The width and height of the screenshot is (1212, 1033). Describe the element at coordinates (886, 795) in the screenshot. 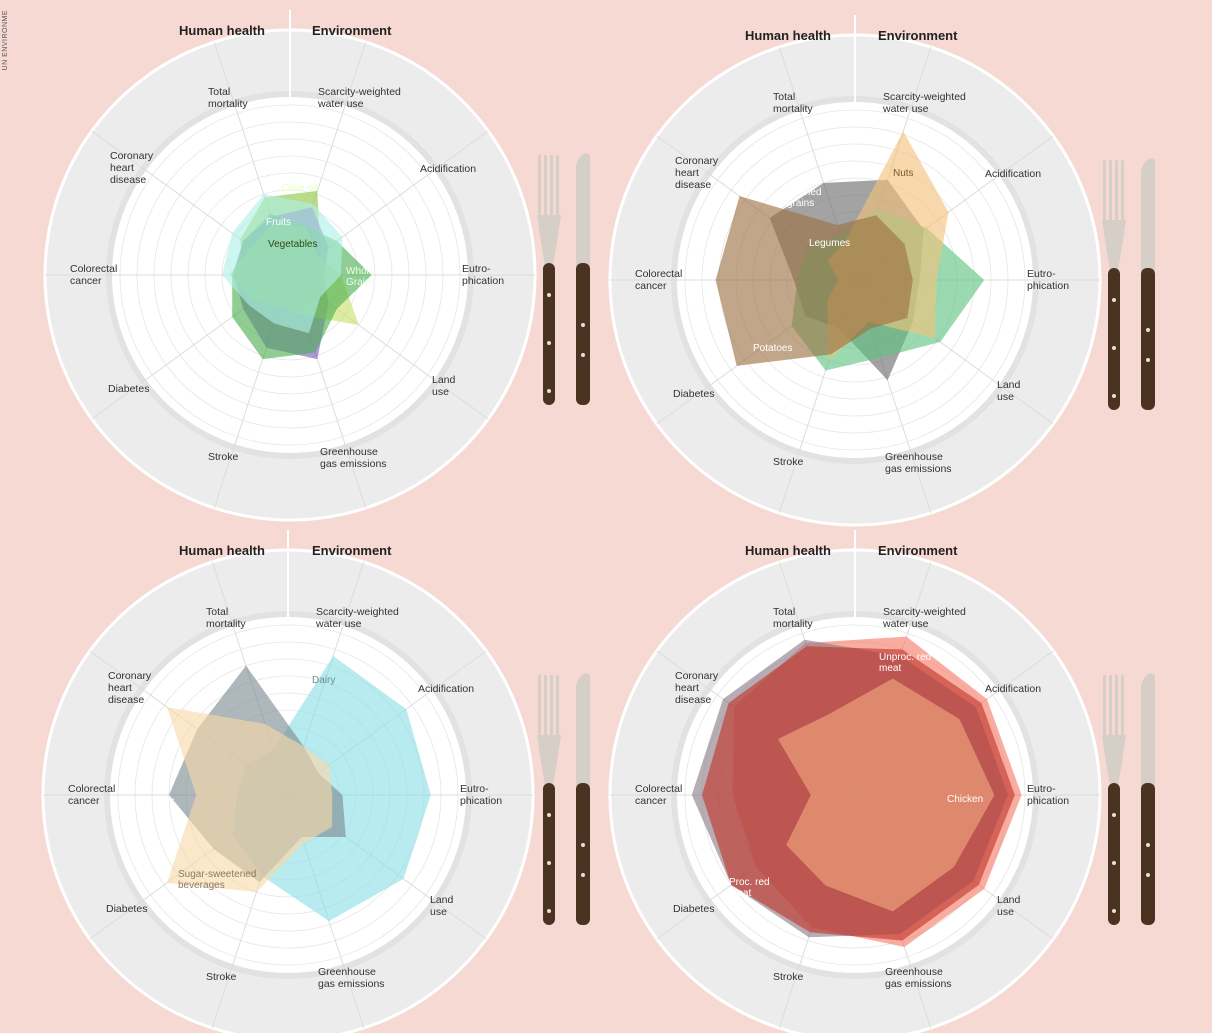

I see `series-polygon-chicken` at that location.